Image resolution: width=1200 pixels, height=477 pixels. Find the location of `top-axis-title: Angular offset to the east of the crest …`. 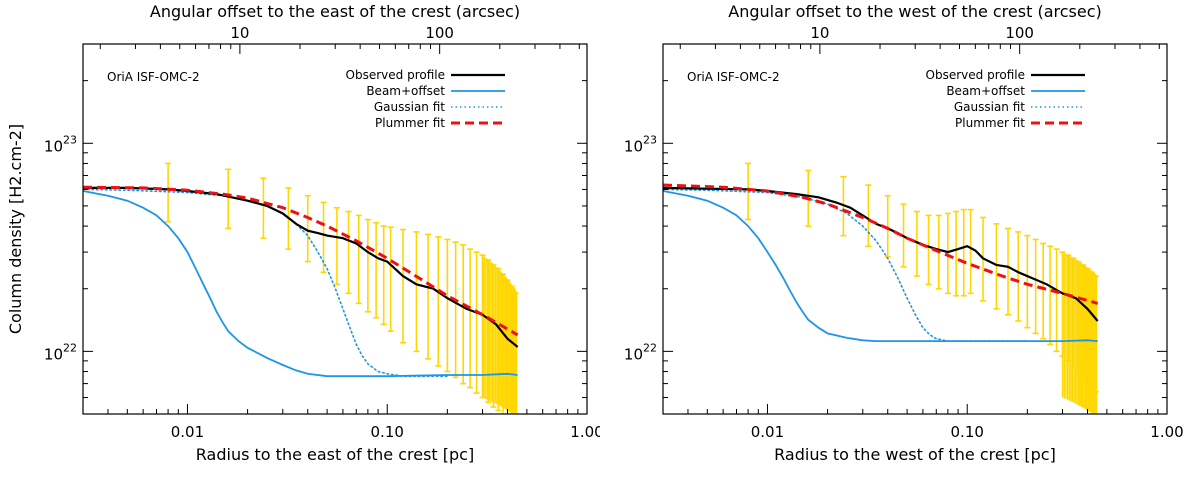

top-axis-title: Angular offset to the east of the crest … is located at coordinates (335, 11).